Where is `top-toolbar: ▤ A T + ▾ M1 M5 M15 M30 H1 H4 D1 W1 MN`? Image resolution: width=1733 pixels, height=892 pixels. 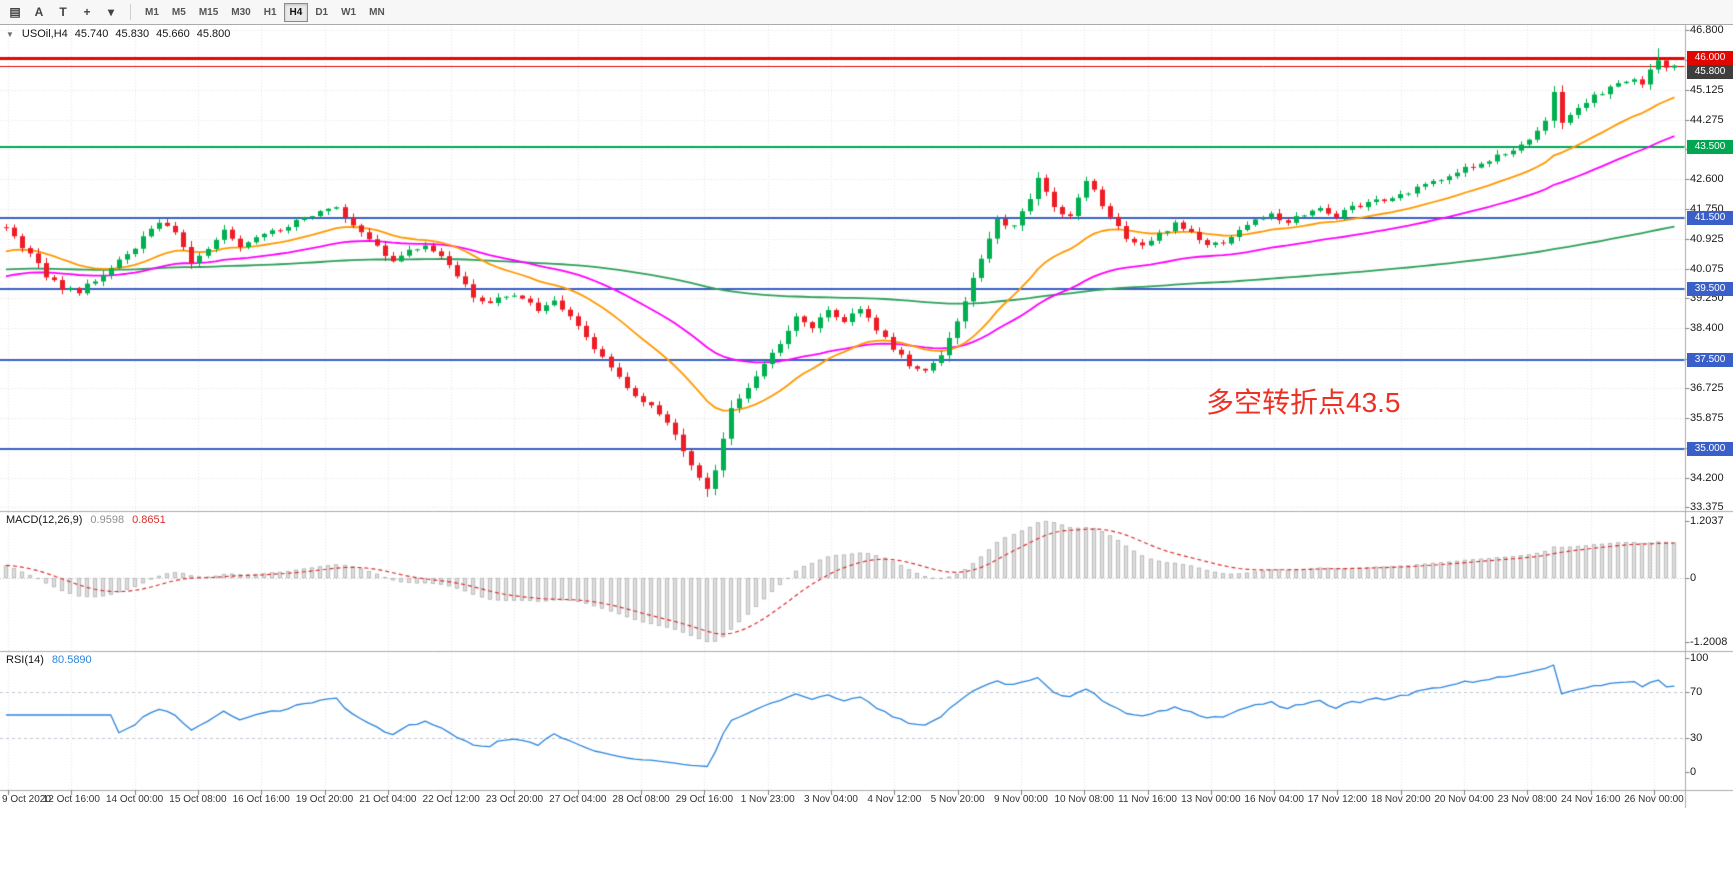 top-toolbar: ▤ A T + ▾ M1 M5 M15 M30 H1 H4 D1 W1 MN is located at coordinates (866, 12).